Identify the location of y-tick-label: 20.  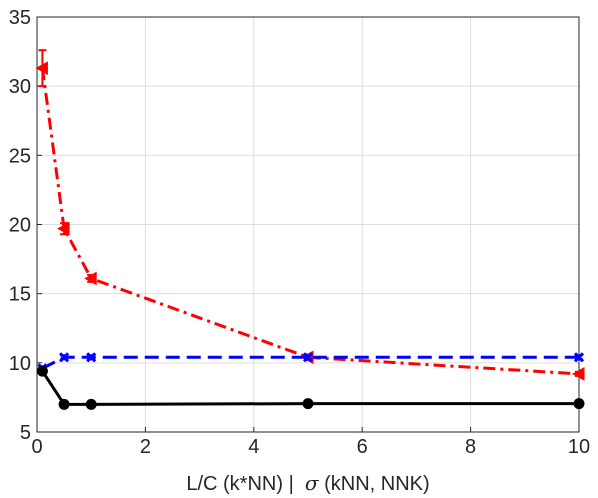
(20, 226).